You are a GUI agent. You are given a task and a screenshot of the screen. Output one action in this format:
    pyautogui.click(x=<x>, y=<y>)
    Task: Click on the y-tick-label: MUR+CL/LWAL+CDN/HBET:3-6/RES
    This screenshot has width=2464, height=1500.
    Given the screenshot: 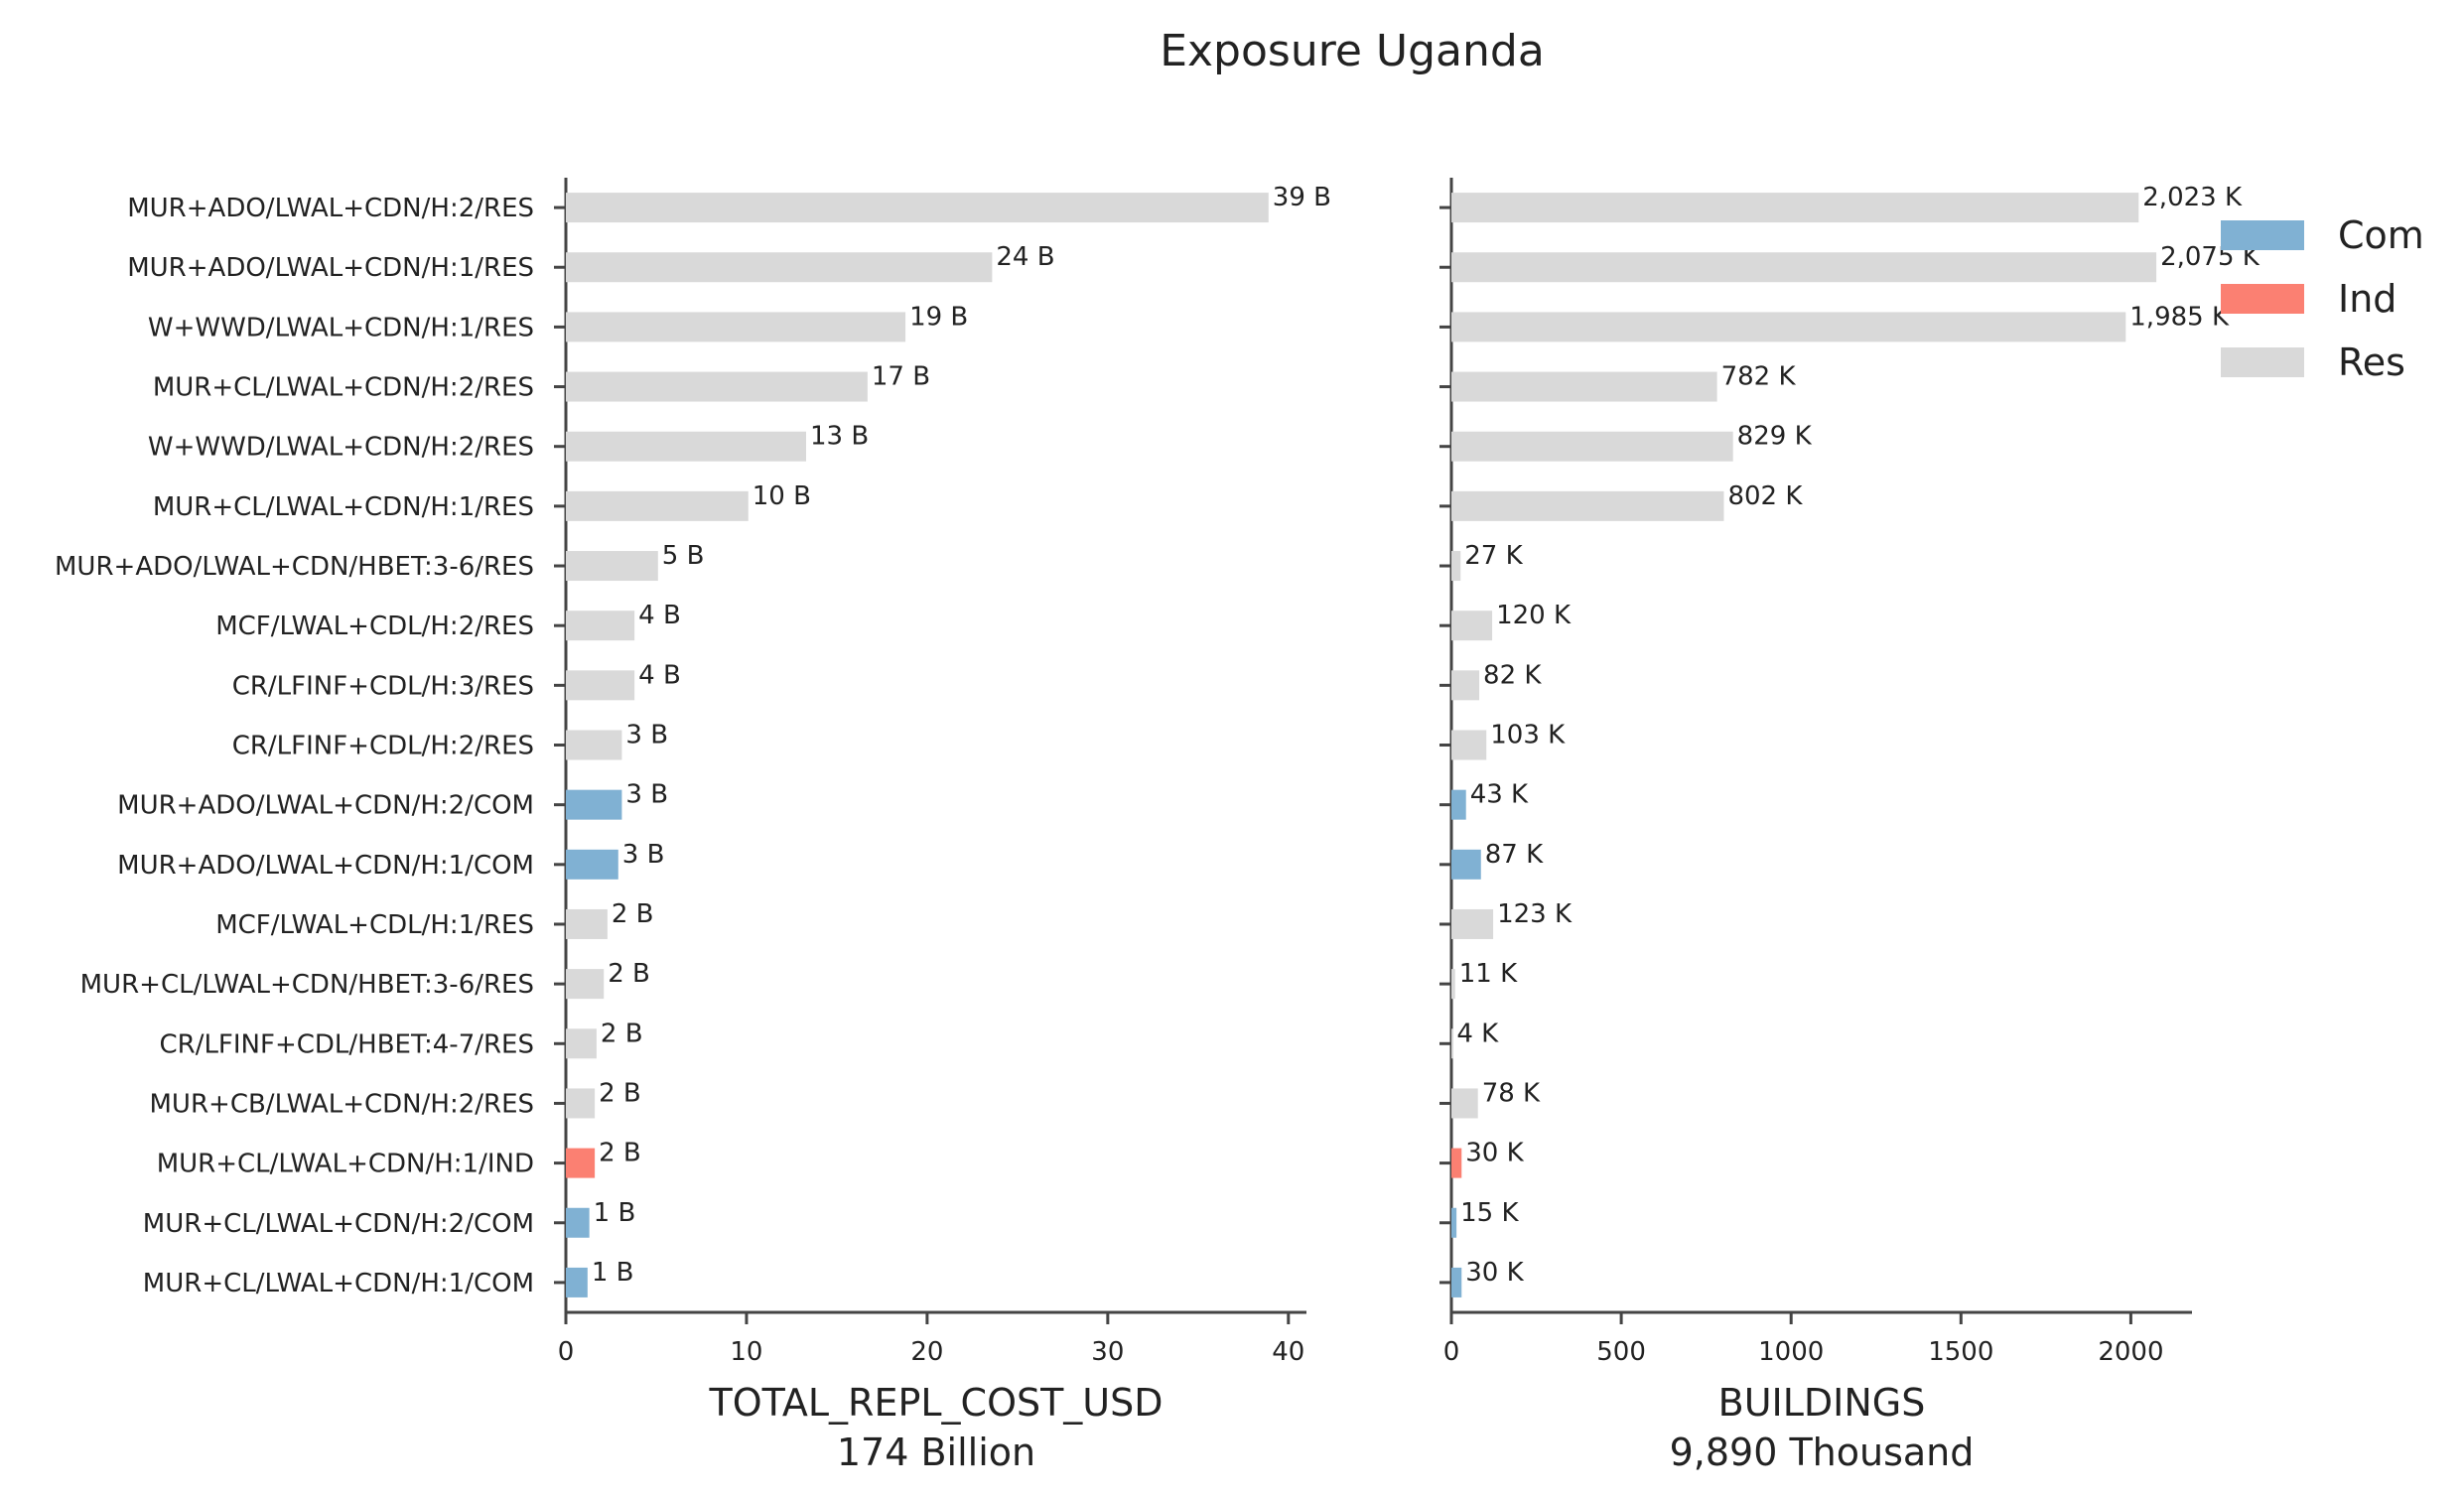 What is the action you would take?
    pyautogui.click(x=307, y=985)
    